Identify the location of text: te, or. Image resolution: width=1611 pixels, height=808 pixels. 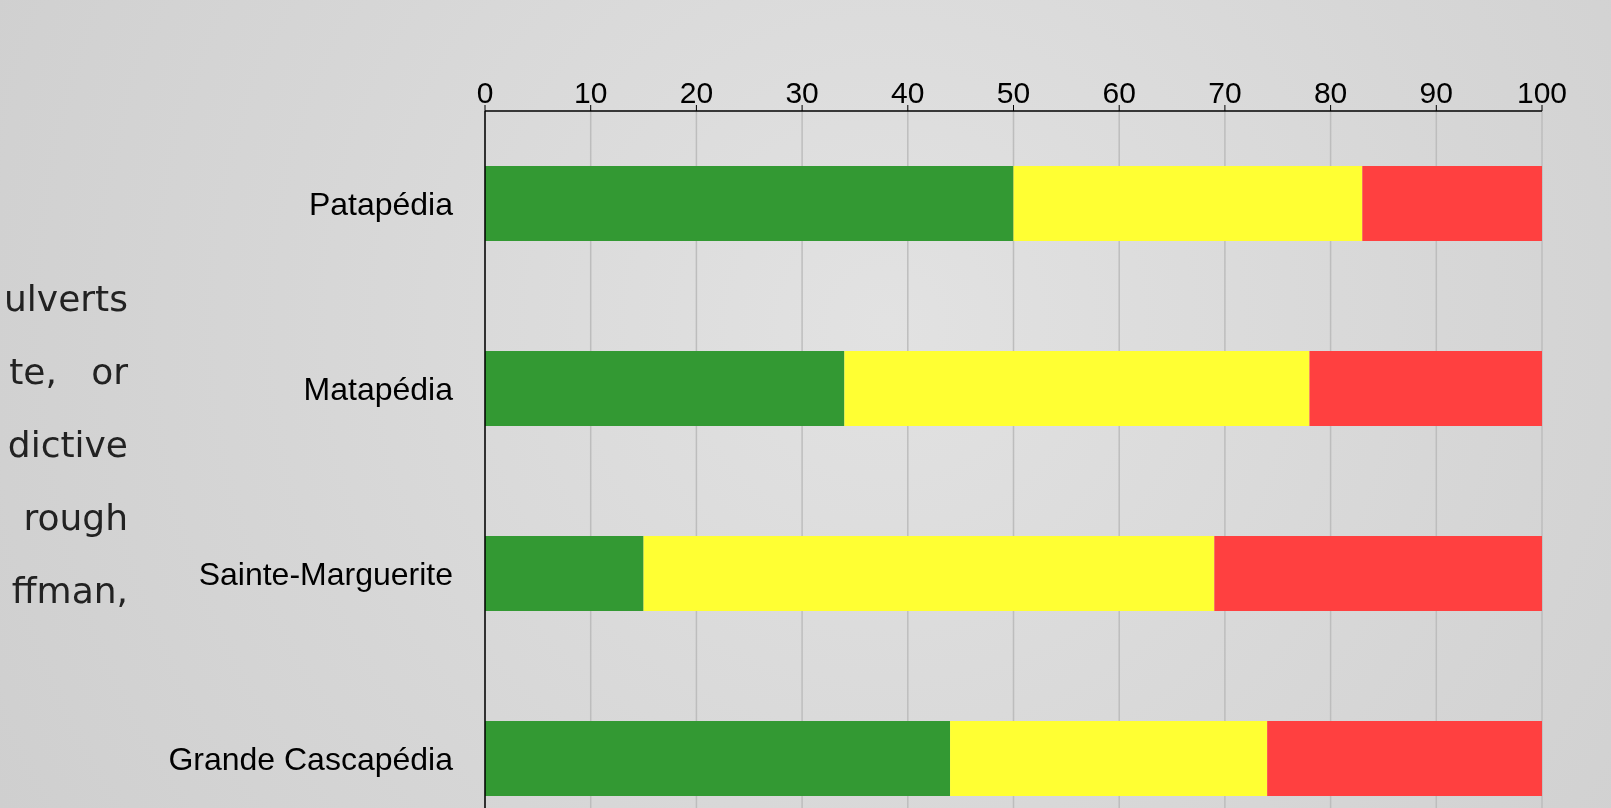
(68, 372).